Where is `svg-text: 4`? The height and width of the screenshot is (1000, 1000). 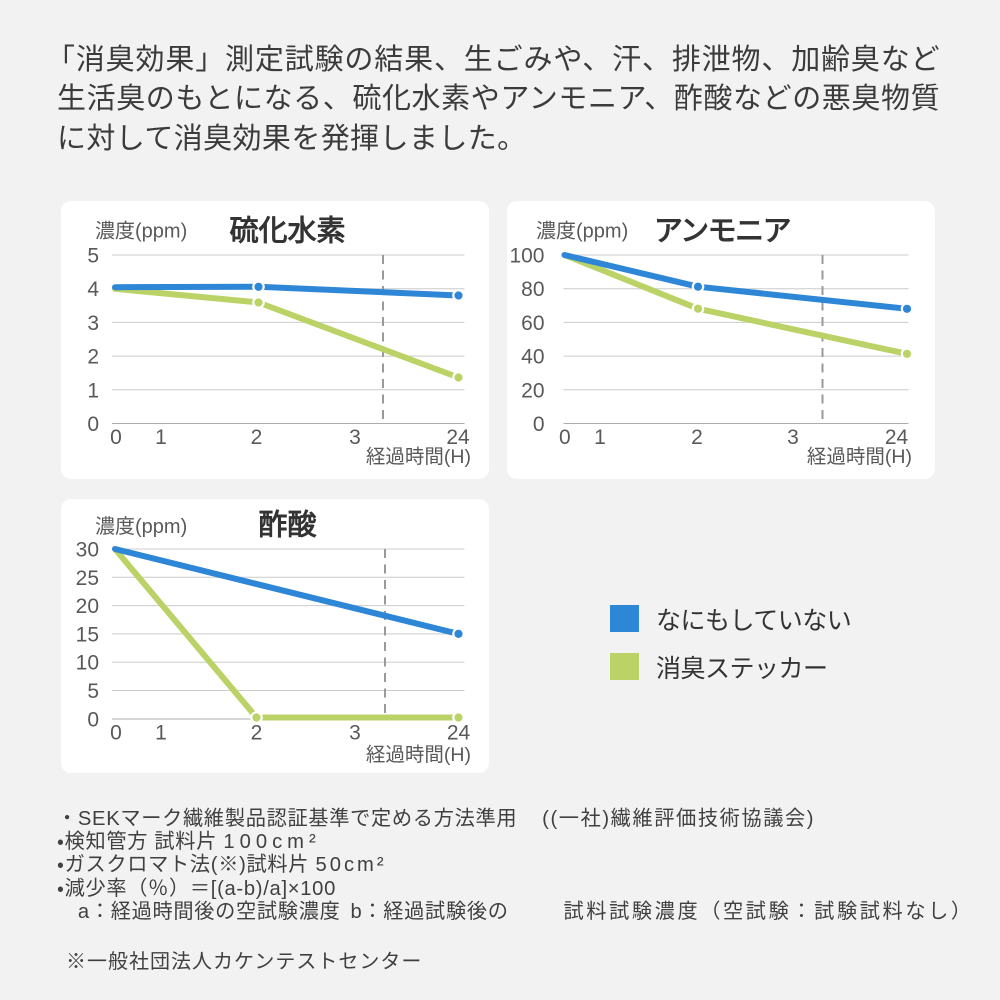
svg-text: 4 is located at coordinates (93, 289).